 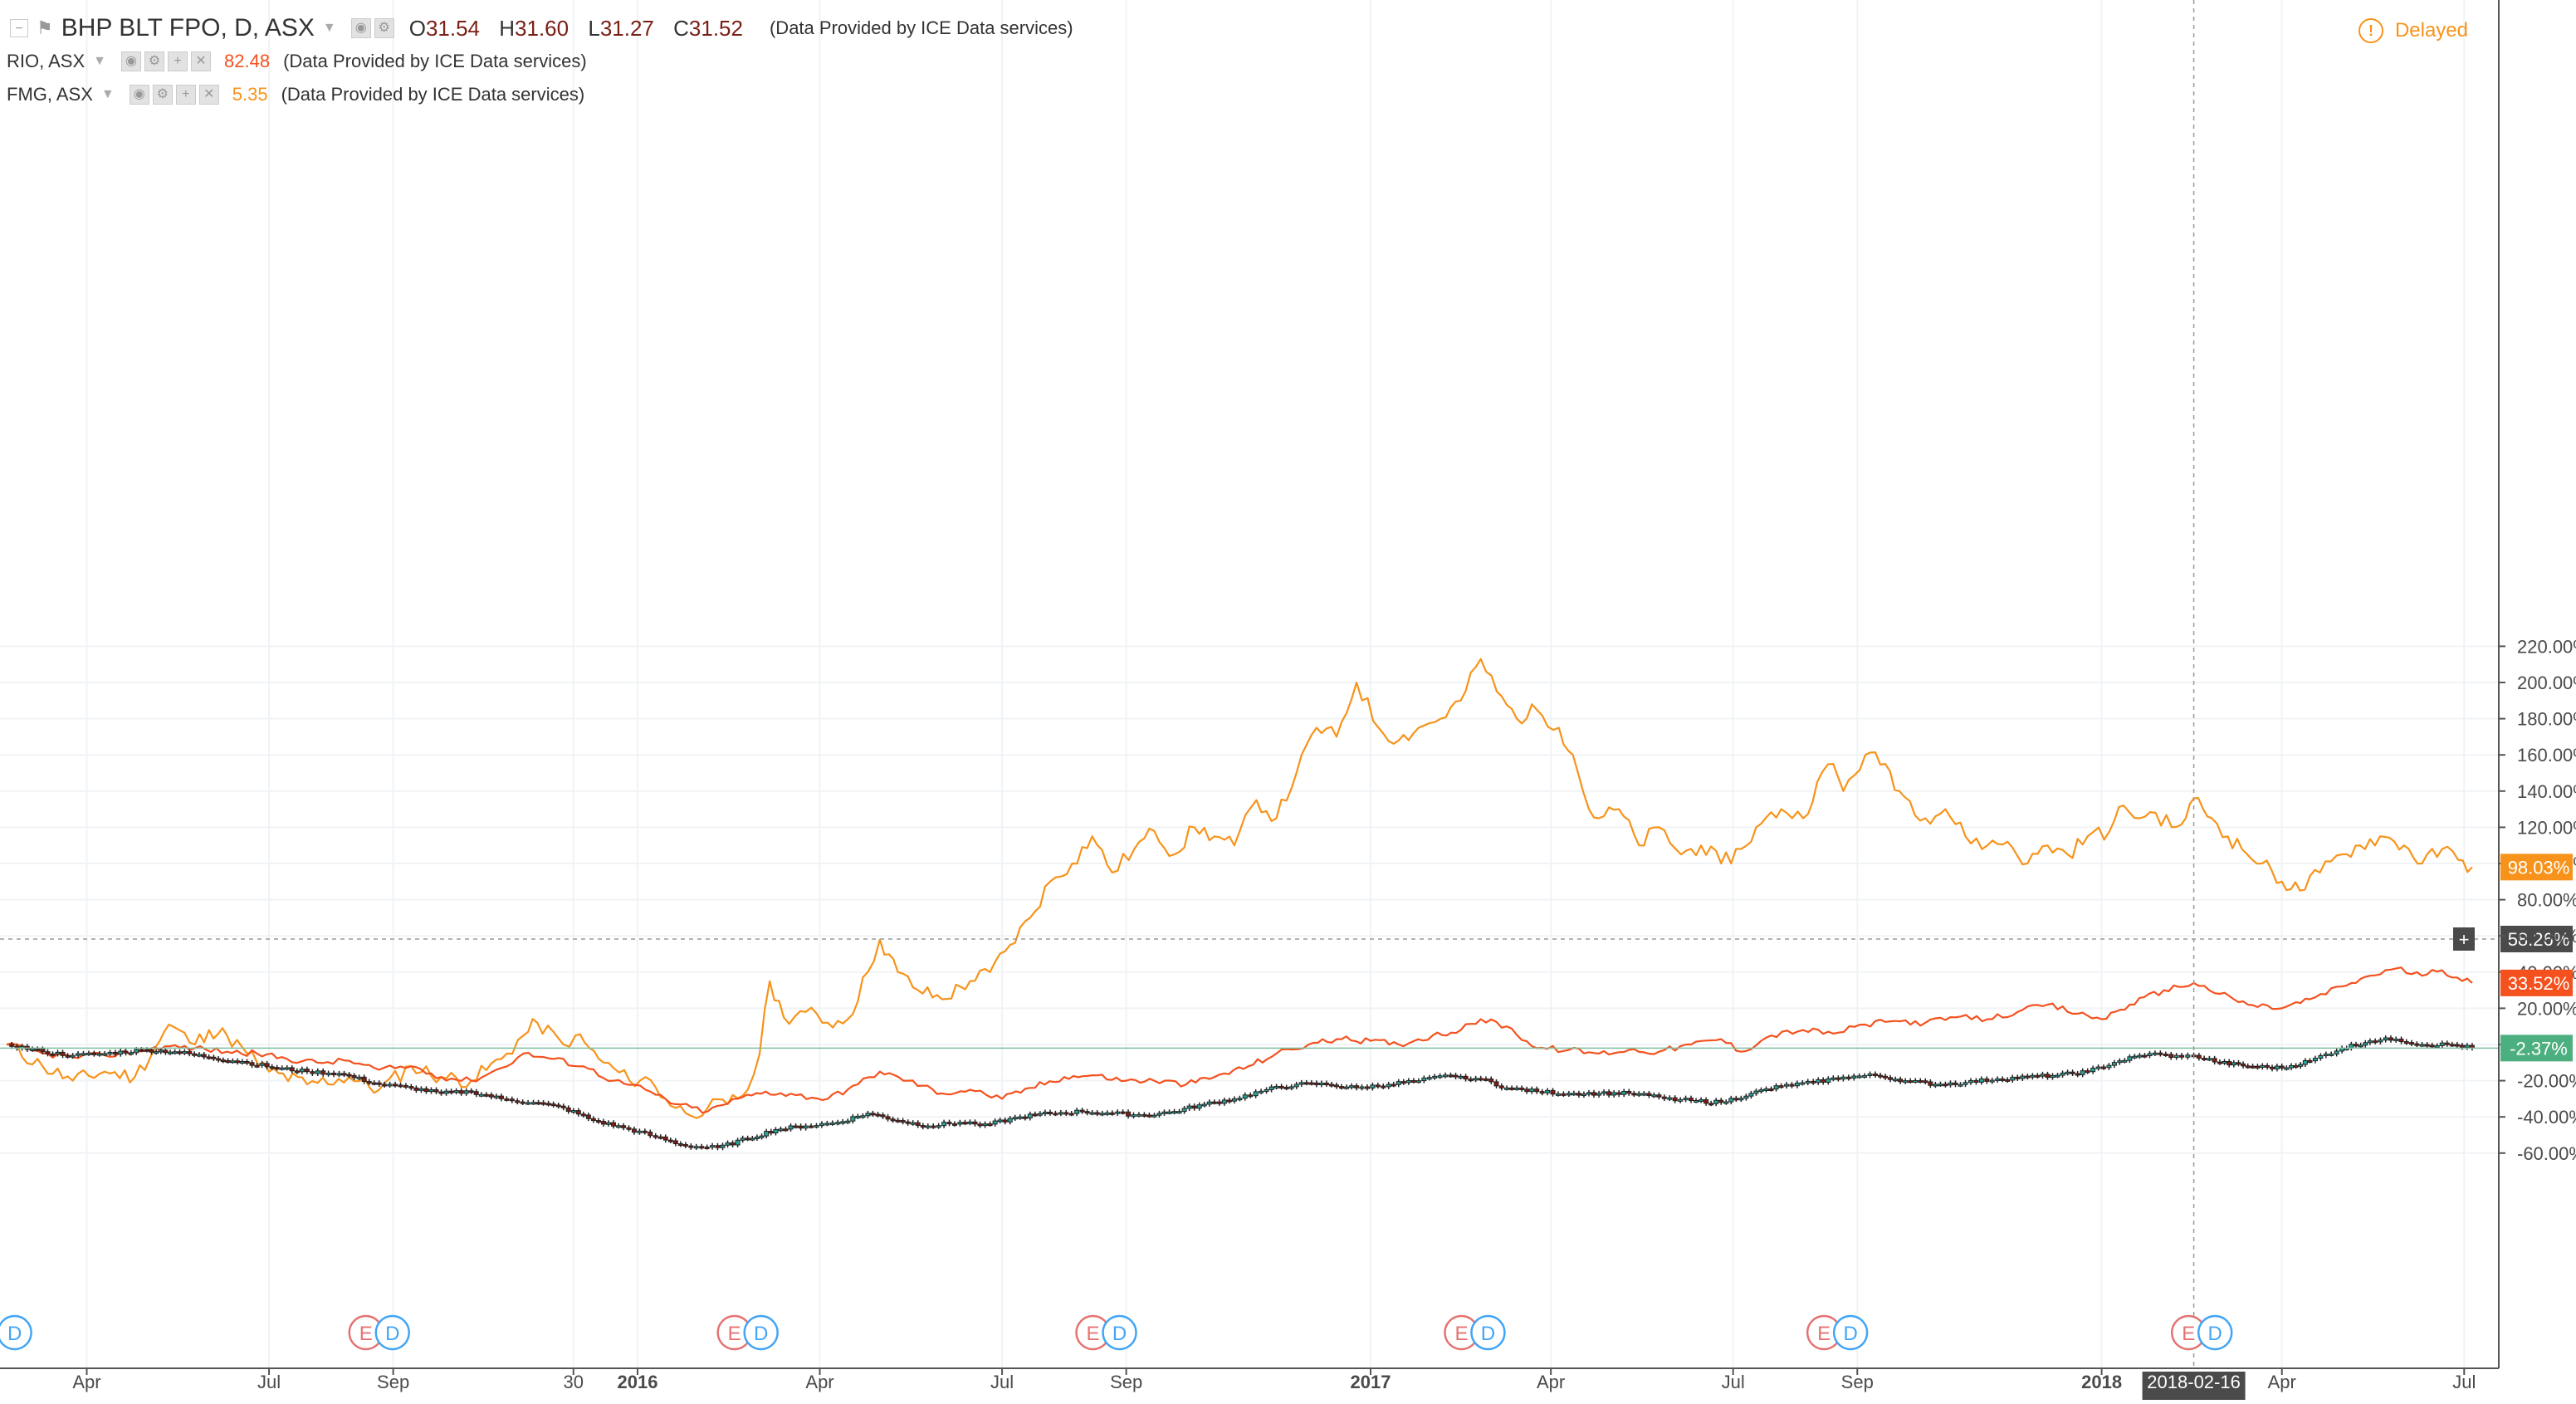 I want to click on crosshair-value-label: 58.26%, so click(x=2539, y=939).